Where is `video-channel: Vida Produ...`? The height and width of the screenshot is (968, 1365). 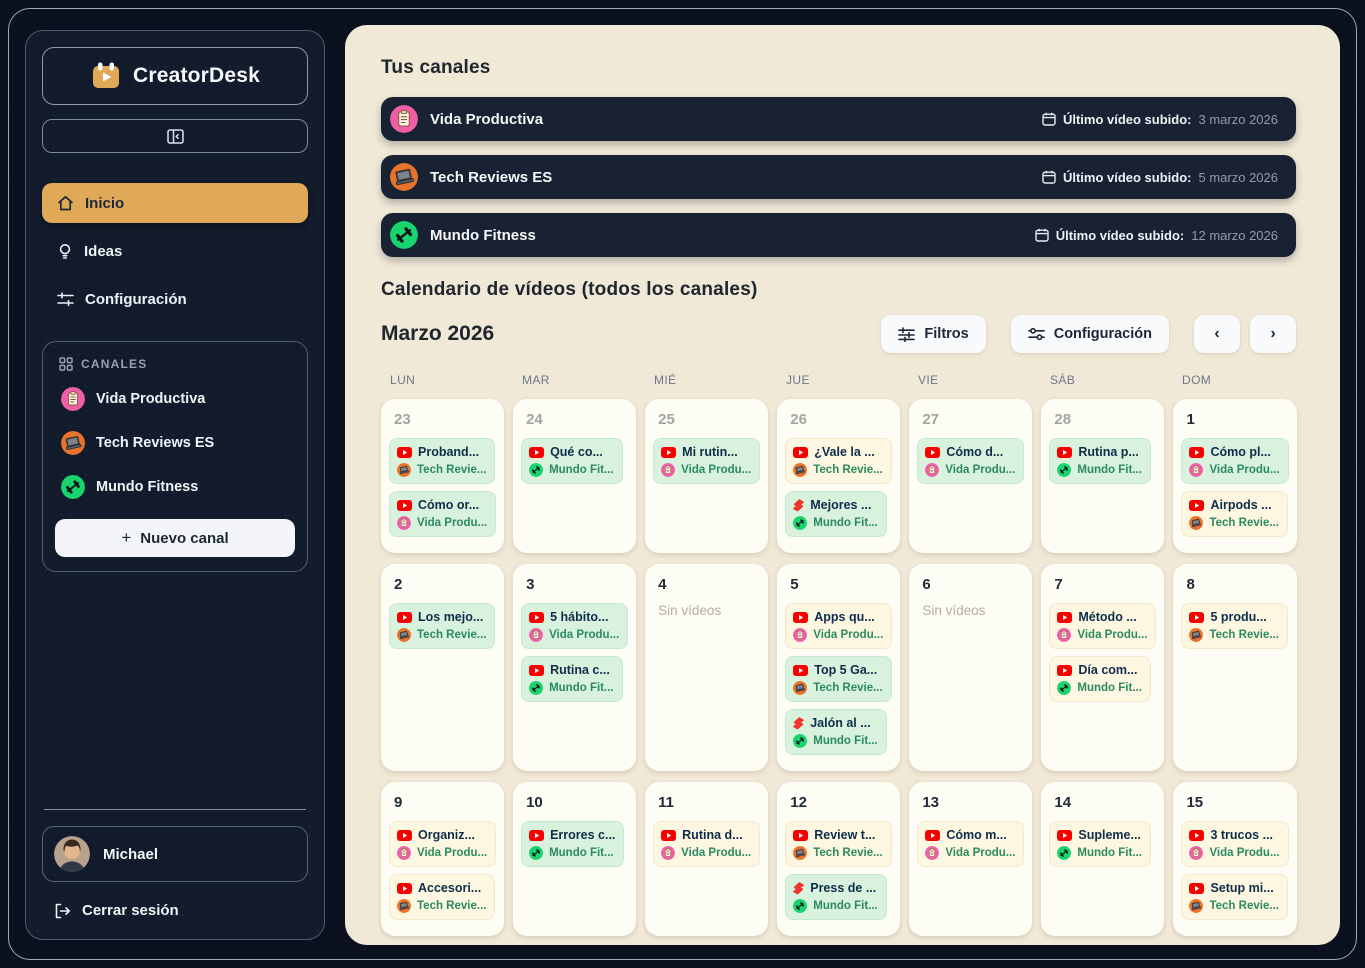
video-channel: Vida Produ... is located at coordinates (848, 635).